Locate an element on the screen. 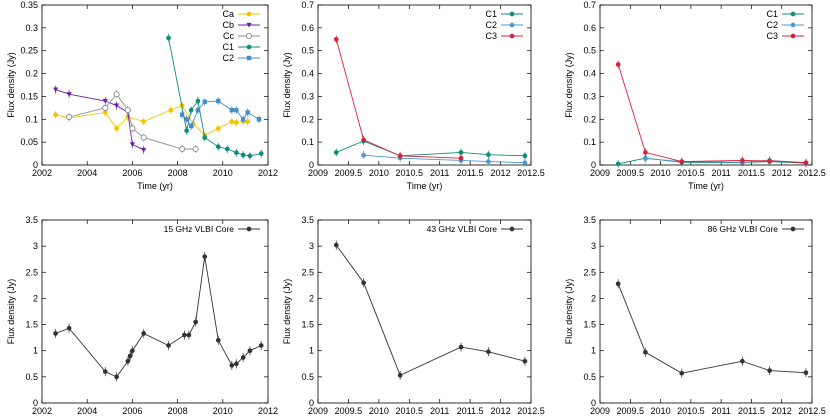 The height and width of the screenshot is (419, 830). series-c3 is located at coordinates (712, 113).